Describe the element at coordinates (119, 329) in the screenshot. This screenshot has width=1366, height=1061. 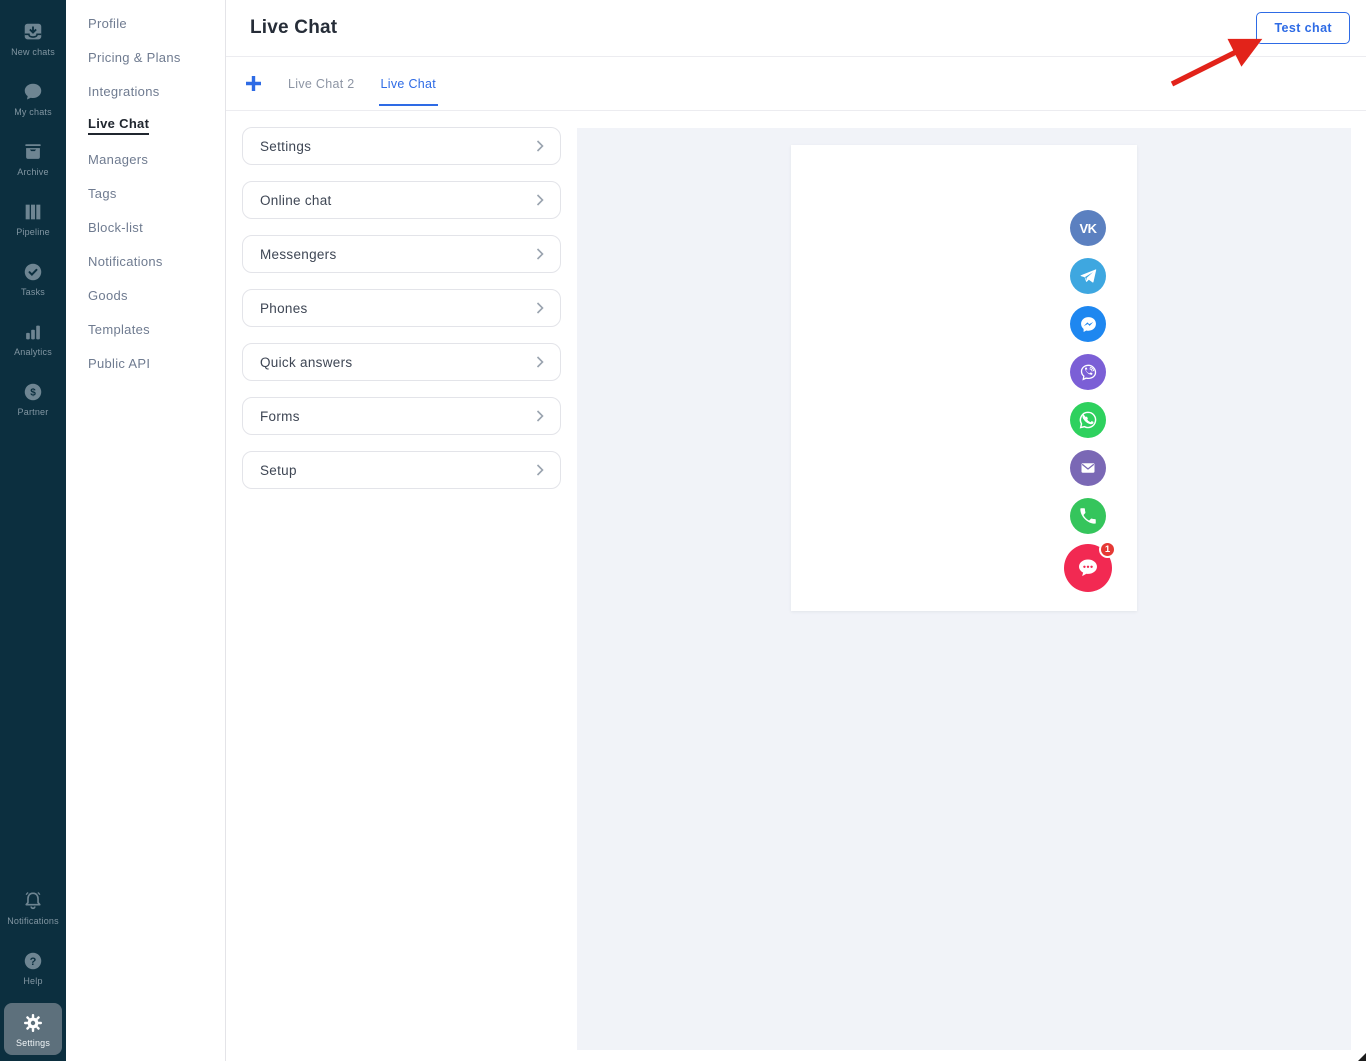
I see `menu-item-templates: Templates` at that location.